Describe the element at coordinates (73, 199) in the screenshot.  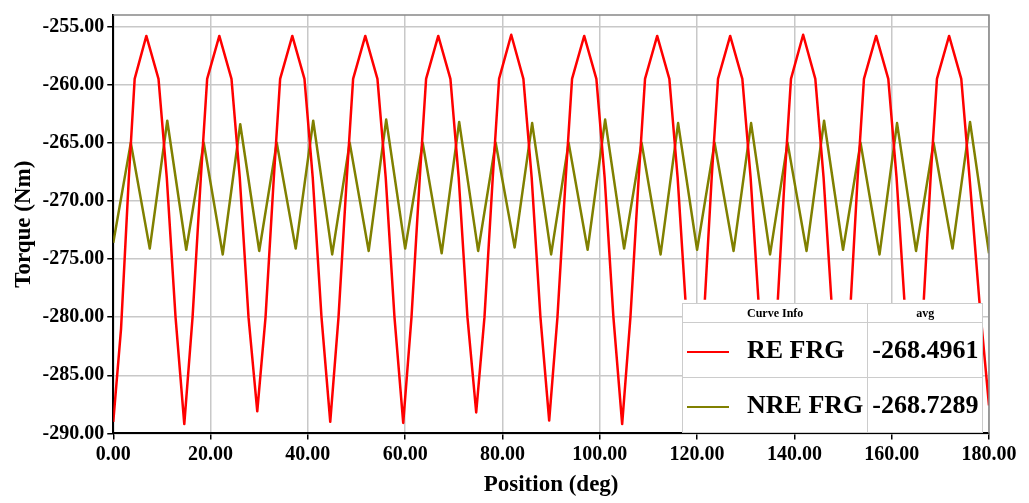
I see `y-tick-label: -270.00` at that location.